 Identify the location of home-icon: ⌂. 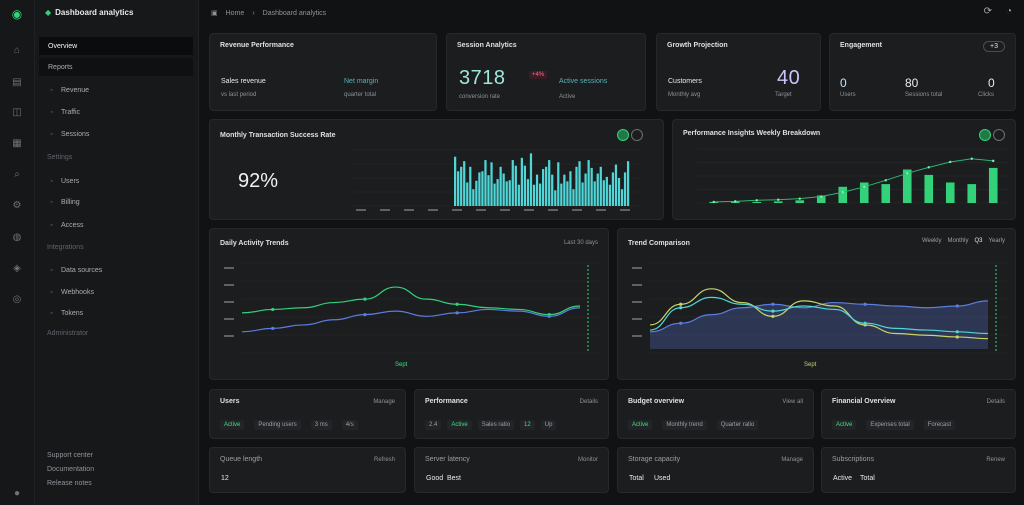
(17, 50).